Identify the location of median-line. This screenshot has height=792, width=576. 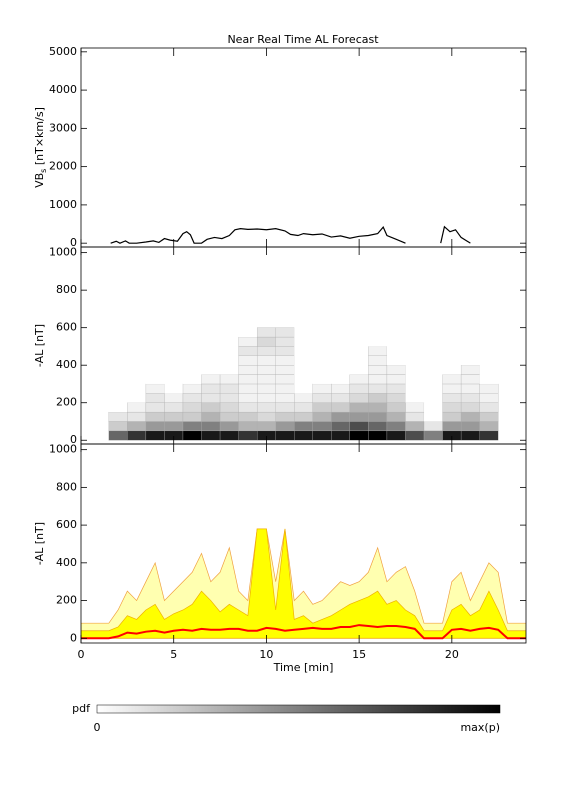
(303, 632).